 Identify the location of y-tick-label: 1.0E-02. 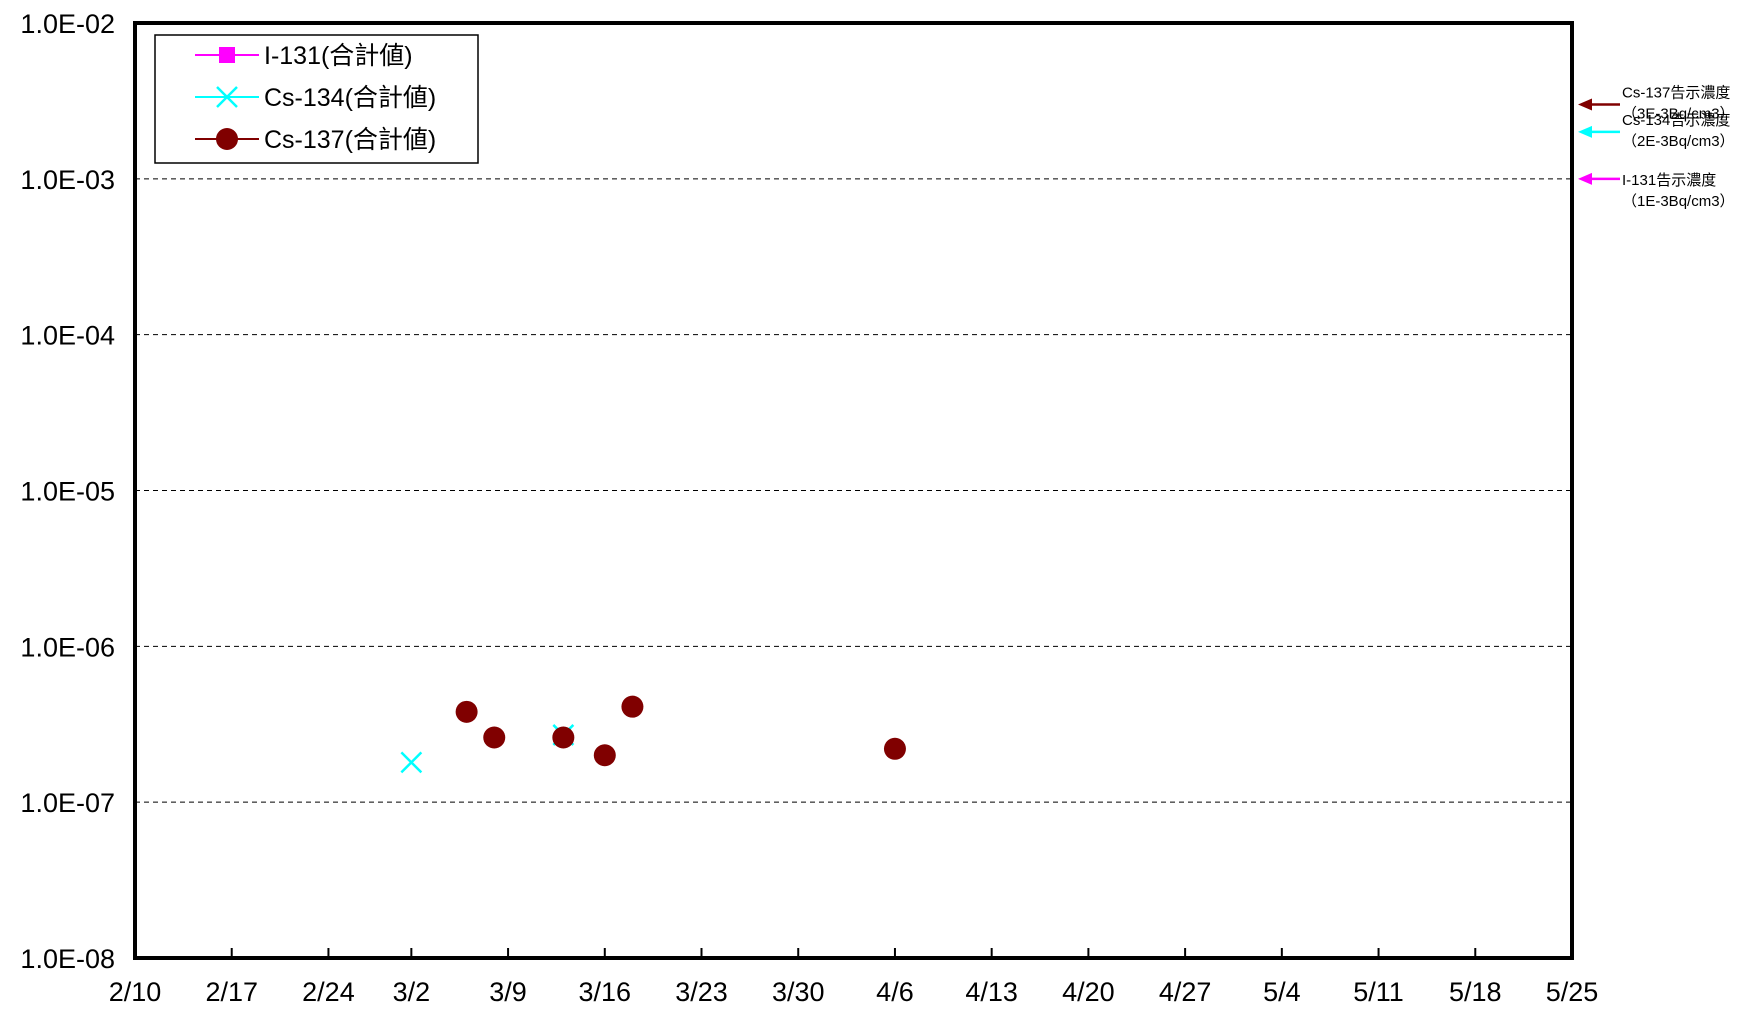
(67, 24).